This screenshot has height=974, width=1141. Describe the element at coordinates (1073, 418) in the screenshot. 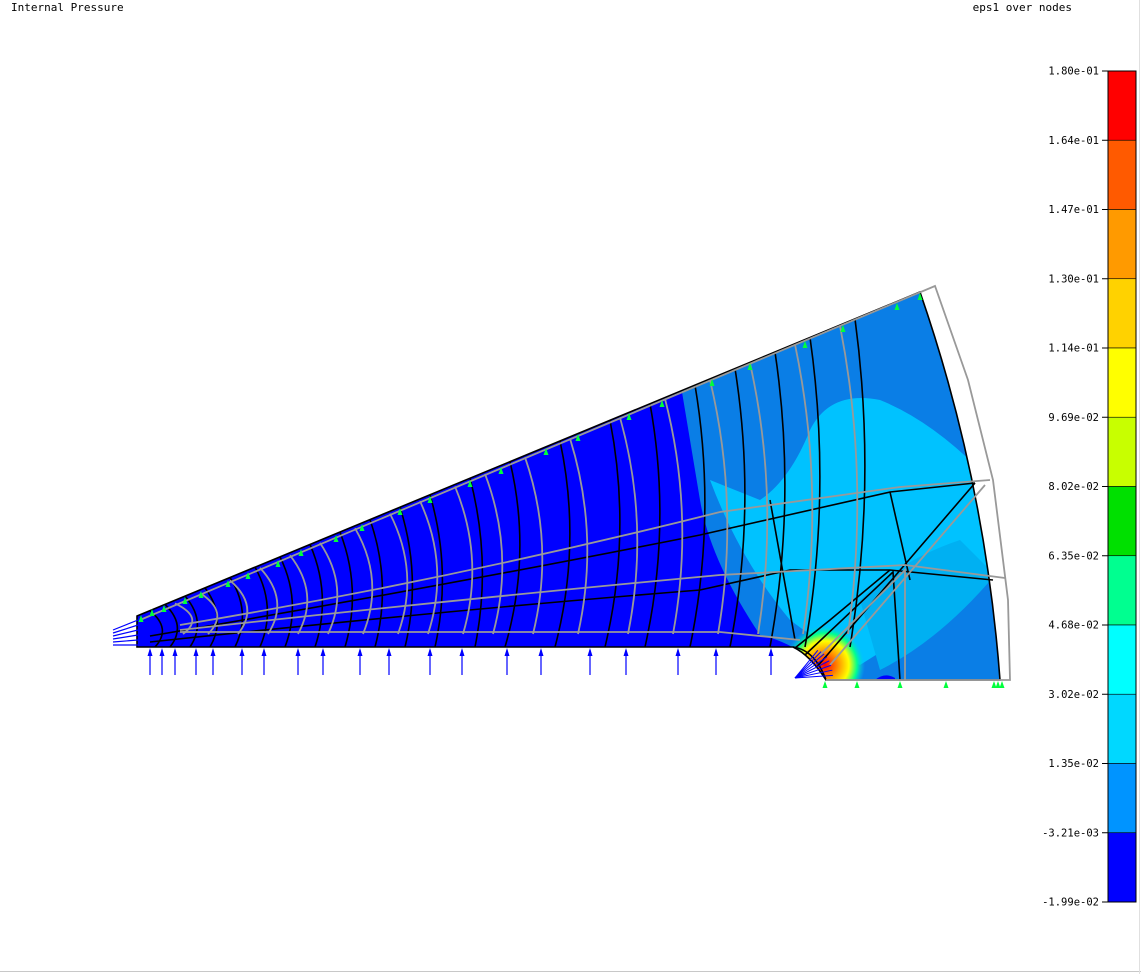

I see `legend-tick-label: 9.69e-02` at that location.